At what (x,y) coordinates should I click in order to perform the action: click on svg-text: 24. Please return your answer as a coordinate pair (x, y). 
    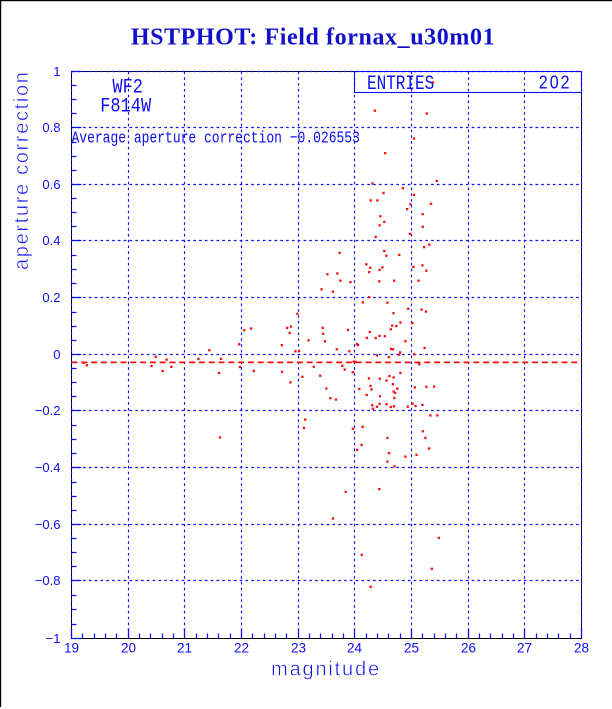
    Looking at the image, I should click on (355, 648).